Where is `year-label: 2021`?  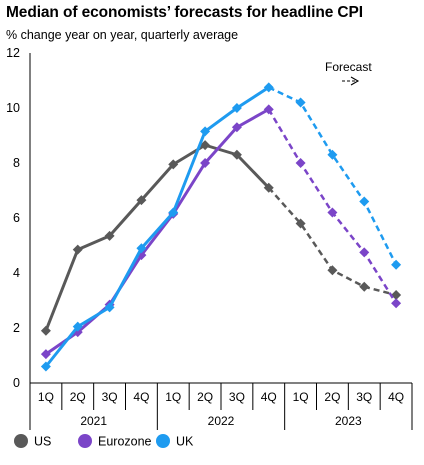 year-label: 2021 is located at coordinates (93, 421).